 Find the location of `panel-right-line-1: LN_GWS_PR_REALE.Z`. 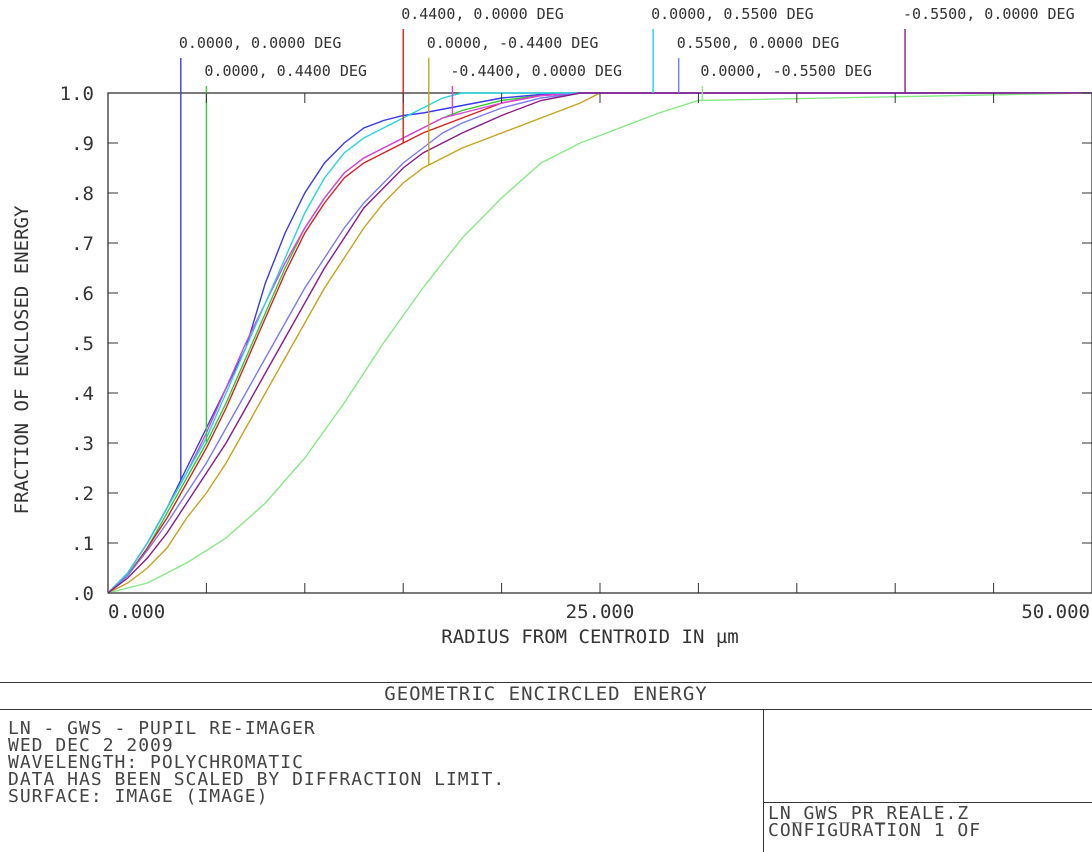

panel-right-line-1: LN_GWS_PR_REALE.Z is located at coordinates (869, 813).